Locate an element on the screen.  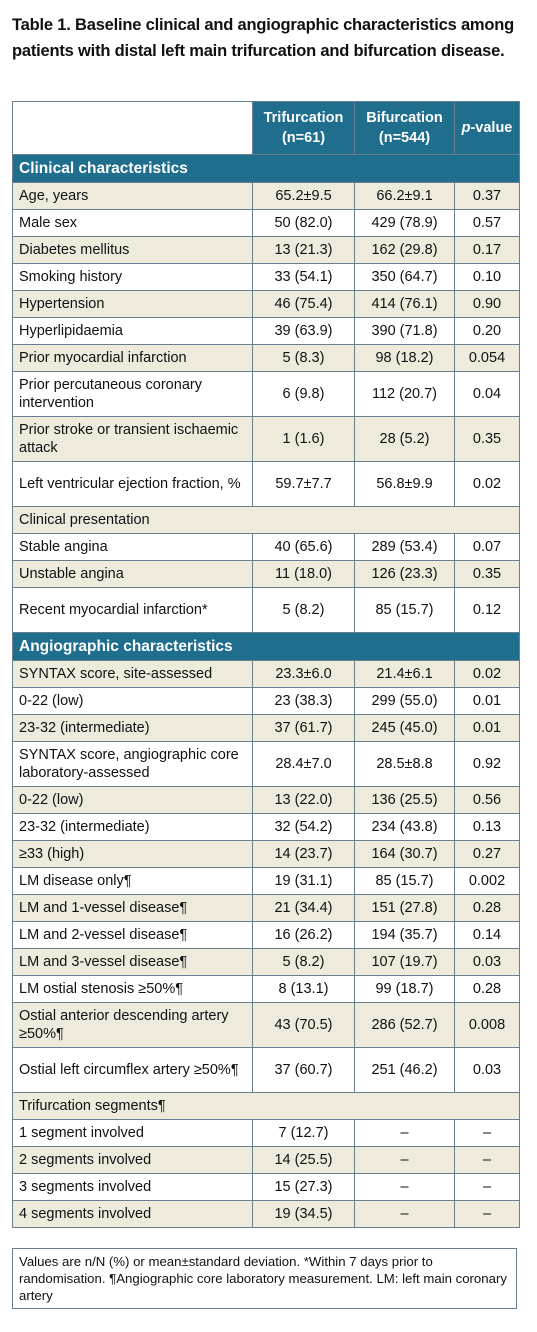
row-label: Male sex is located at coordinates (132, 223).